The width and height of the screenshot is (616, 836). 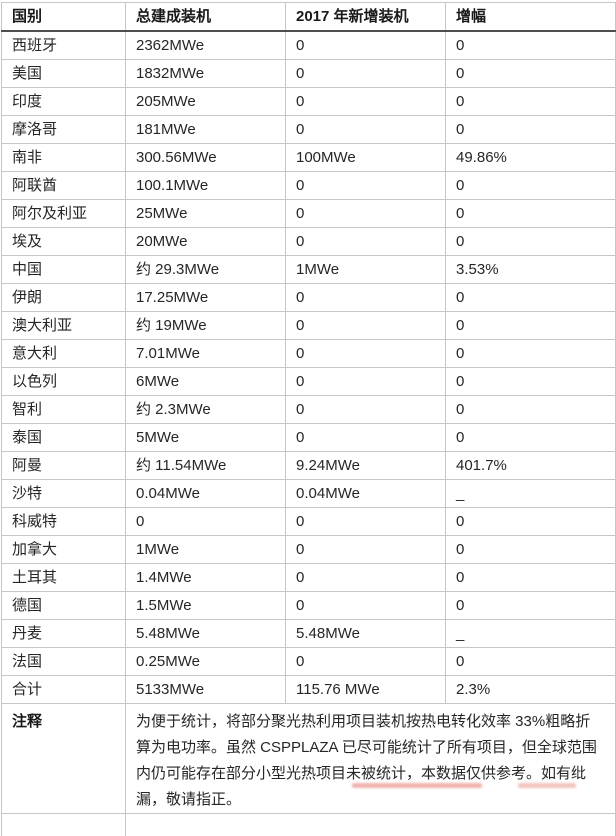 What do you see at coordinates (205, 325) in the screenshot?
I see `cell-total-capacity: 约 19MWe` at bounding box center [205, 325].